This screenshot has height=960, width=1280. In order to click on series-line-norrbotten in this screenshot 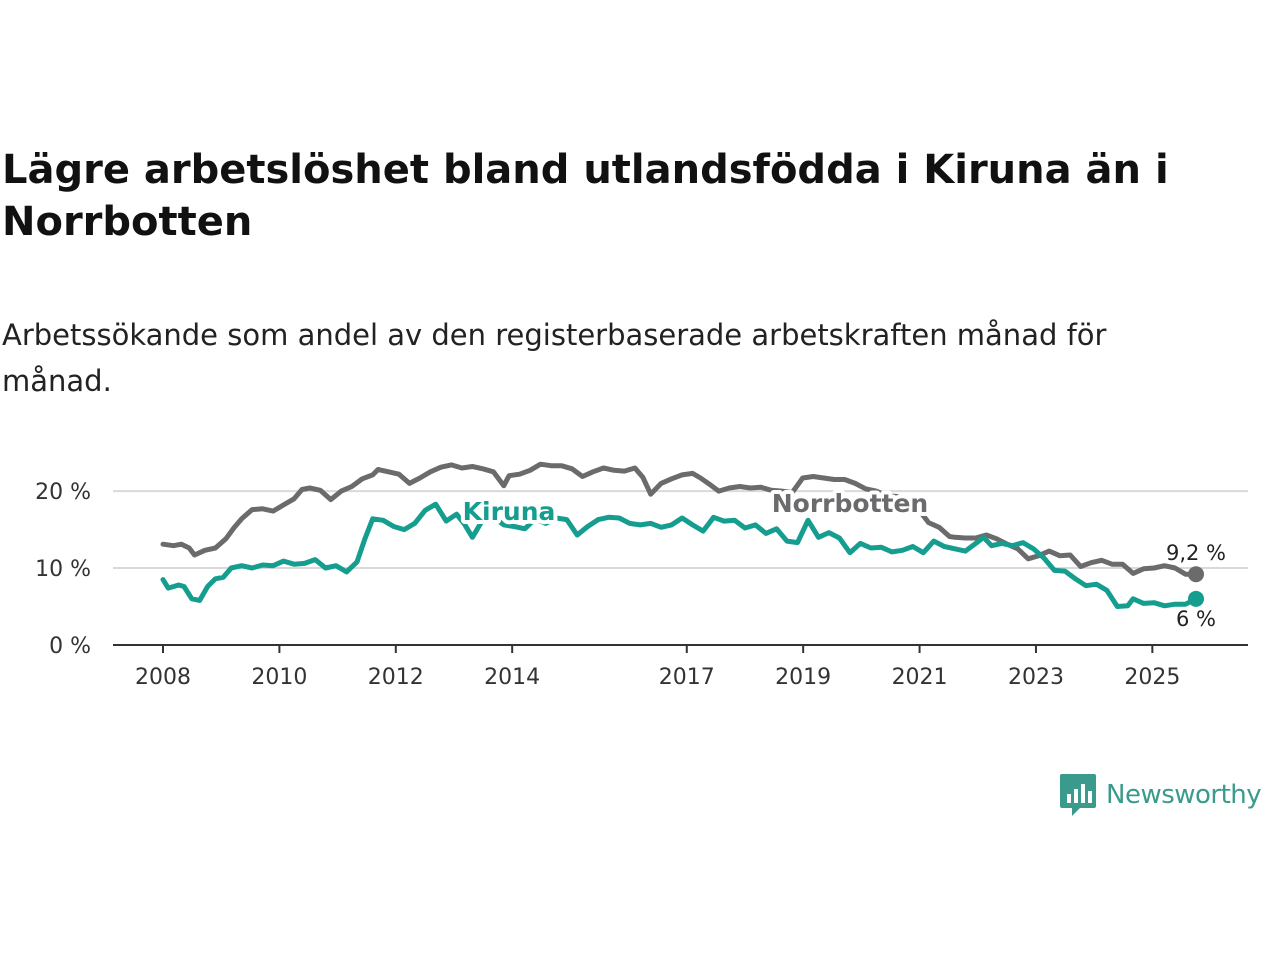, I will do `click(679, 519)`.